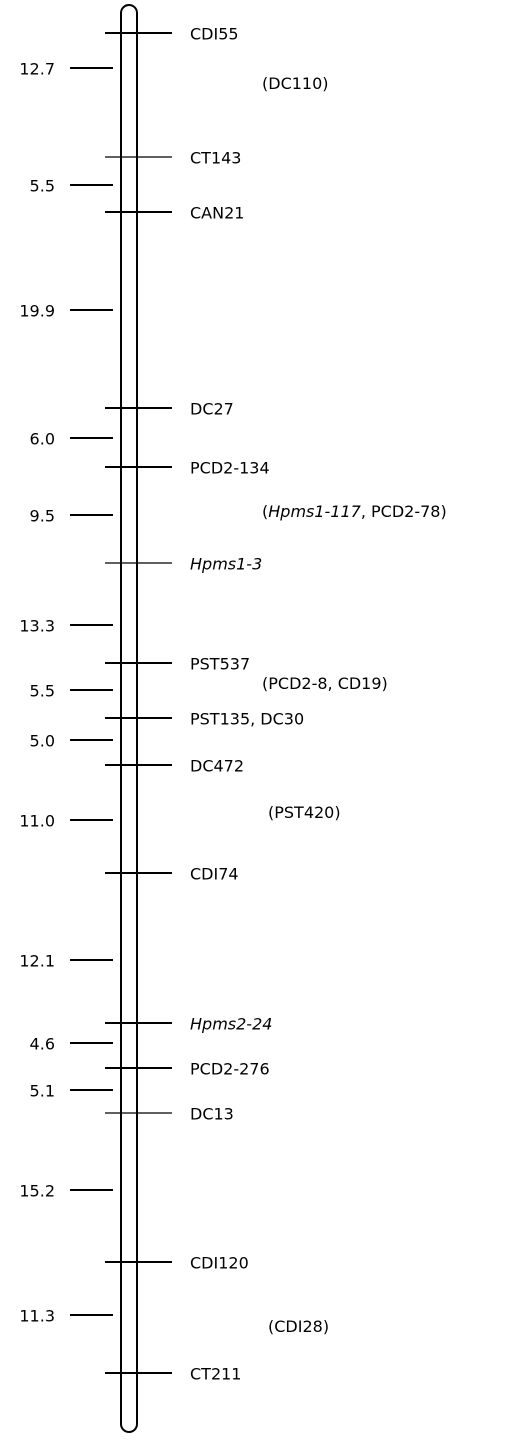 This screenshot has width=509, height=1440. I want to click on distance-label: 12.7, so click(37, 69).